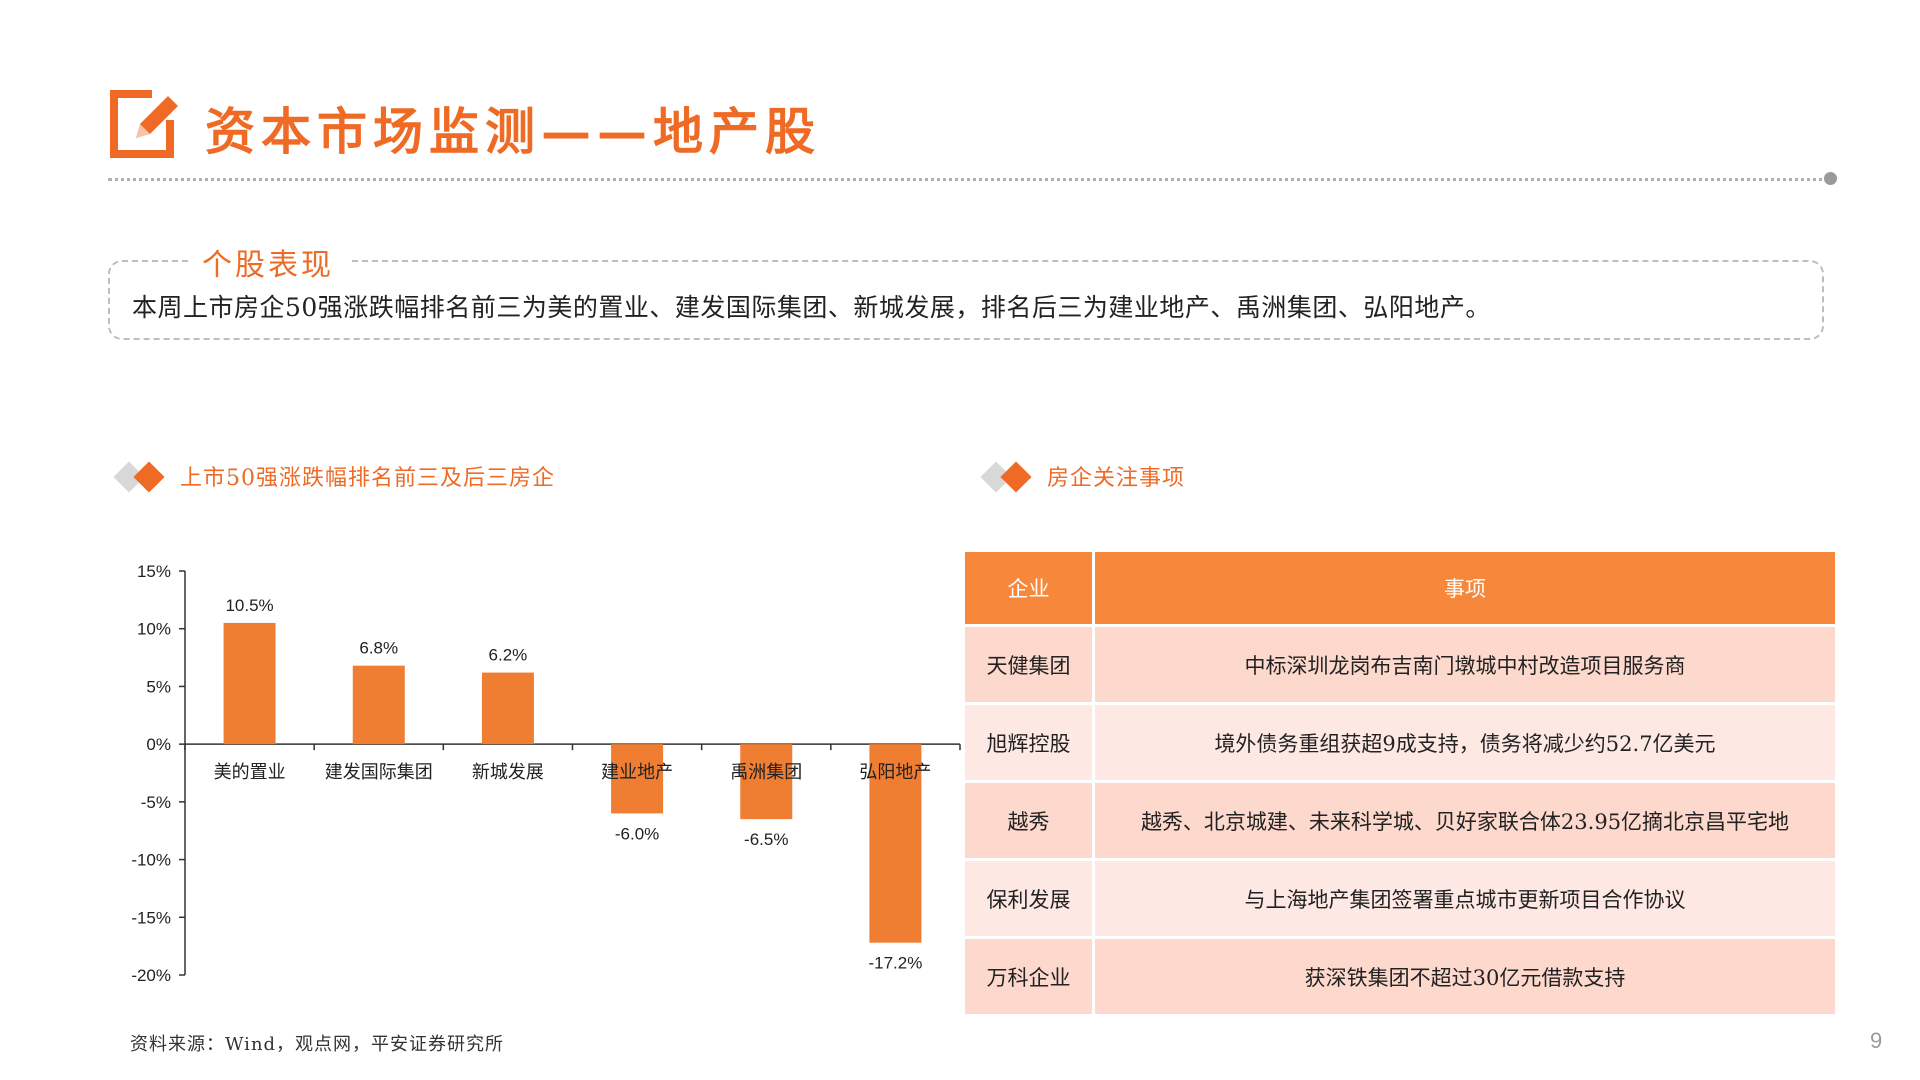 The height and width of the screenshot is (1080, 1920). Describe the element at coordinates (1876, 1040) in the screenshot. I see `page-number: 9` at that location.